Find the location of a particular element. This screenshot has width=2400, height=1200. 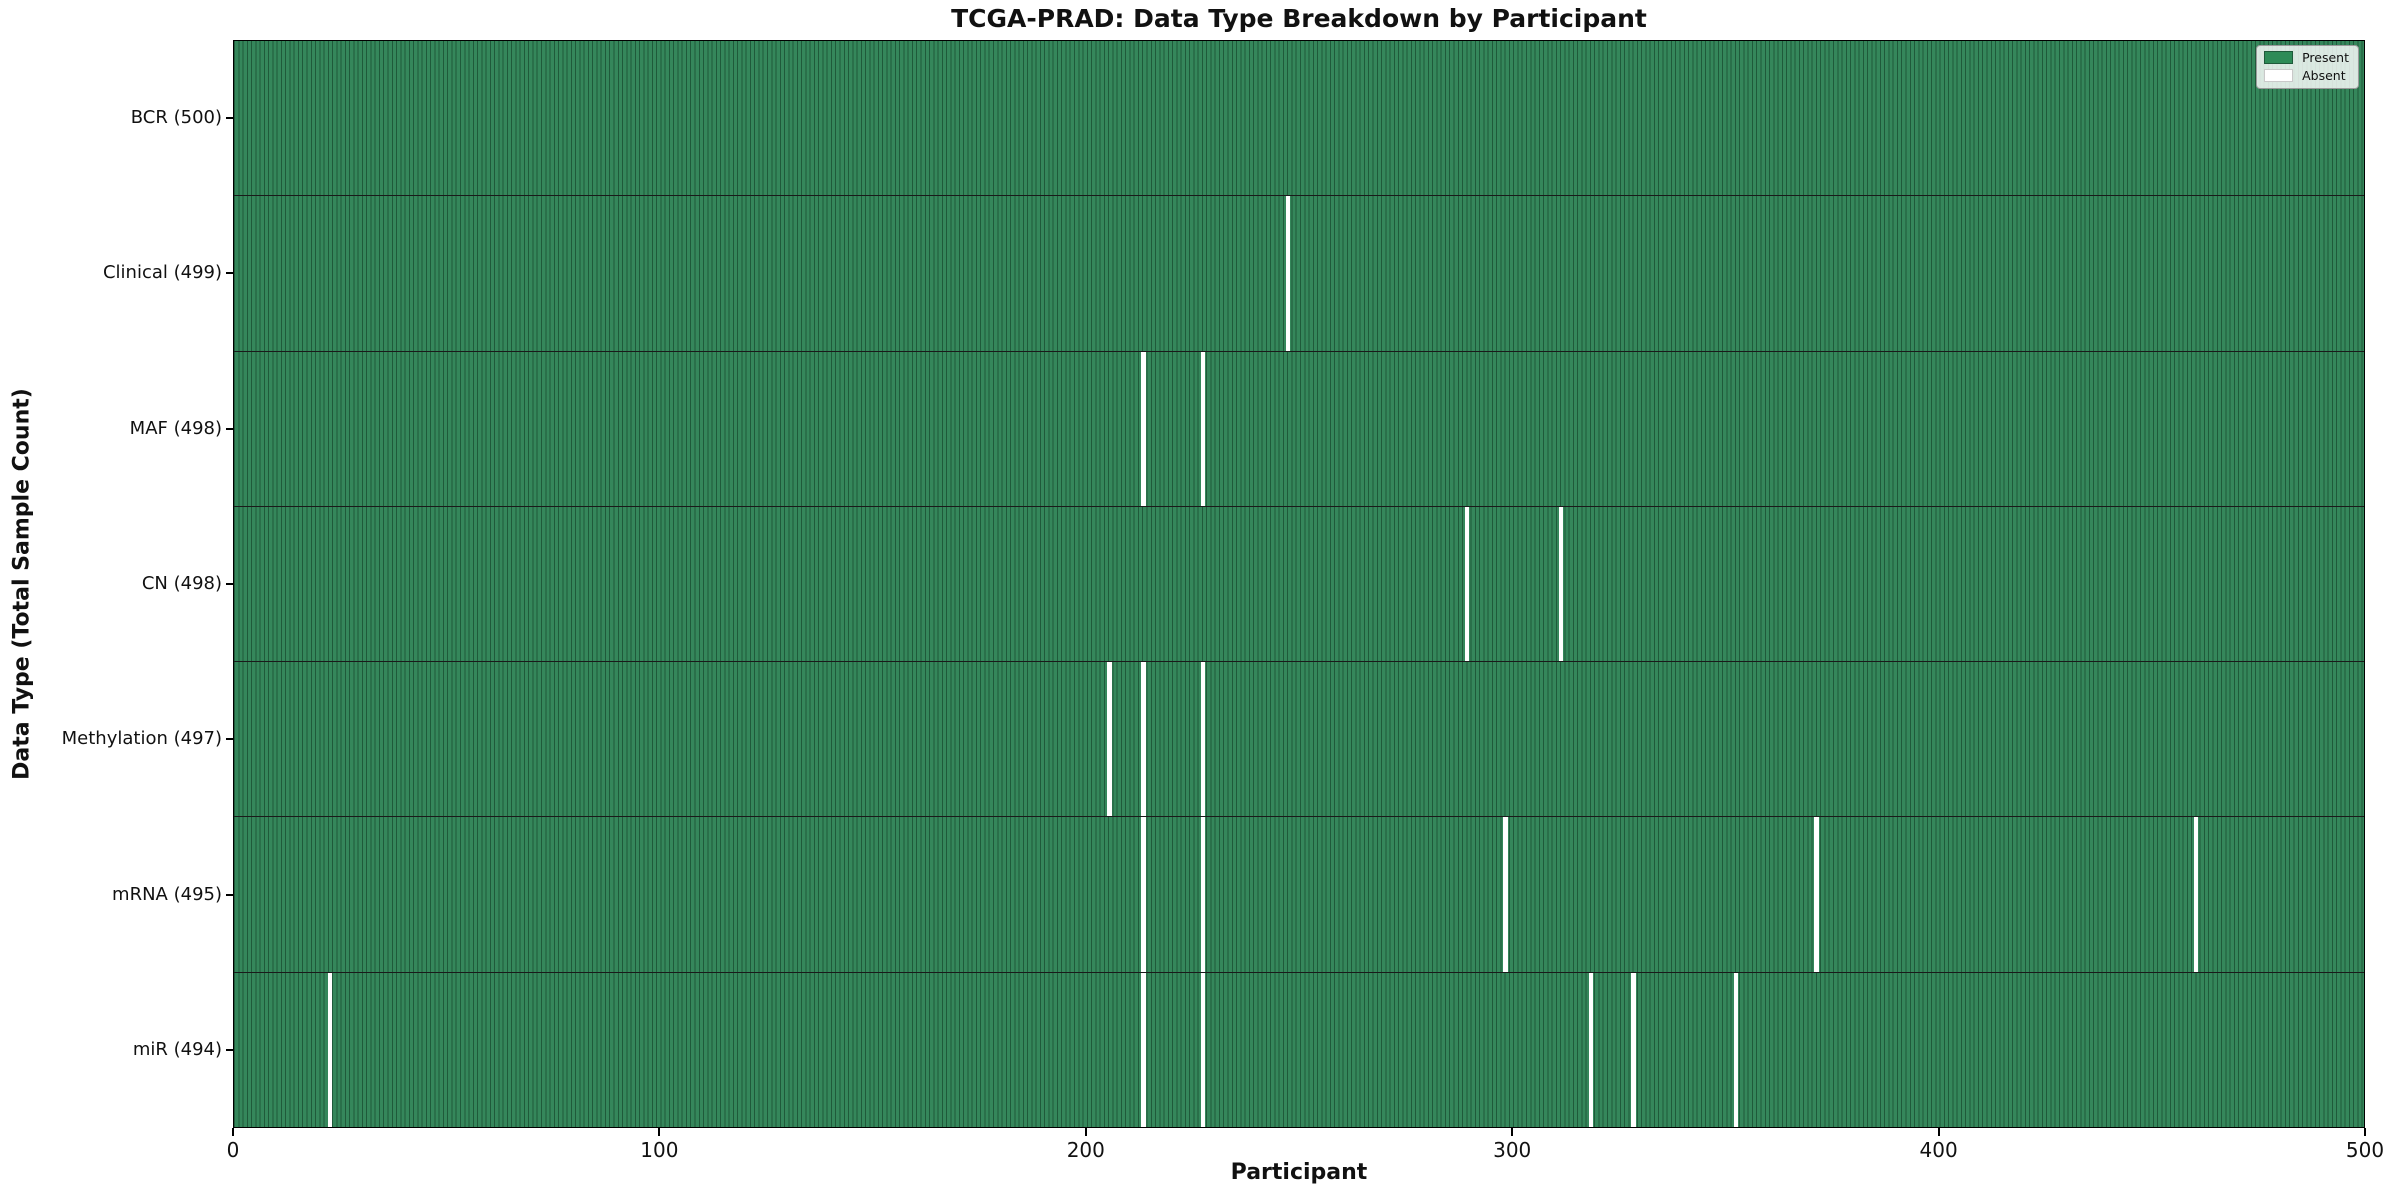

x-tick-label: 400 is located at coordinates (1938, 1150).